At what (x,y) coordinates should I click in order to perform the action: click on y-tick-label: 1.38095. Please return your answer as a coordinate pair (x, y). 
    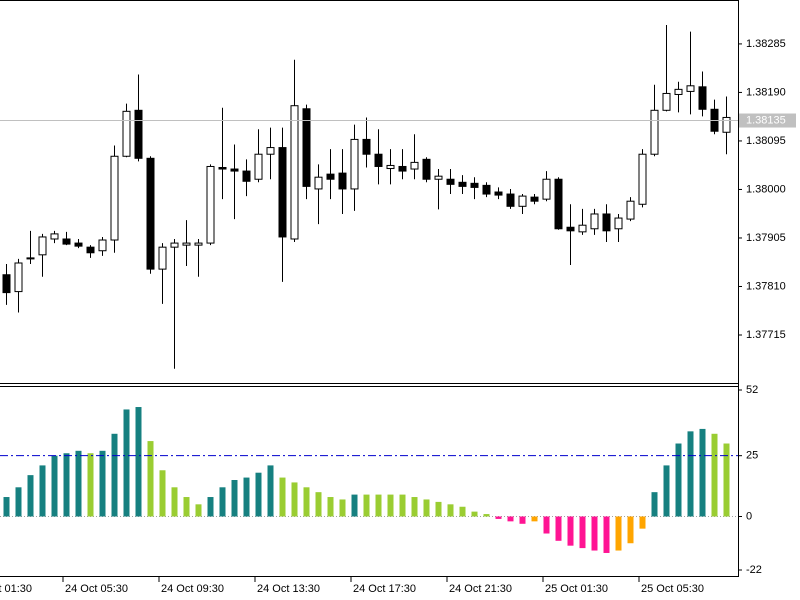
    Looking at the image, I should click on (766, 141).